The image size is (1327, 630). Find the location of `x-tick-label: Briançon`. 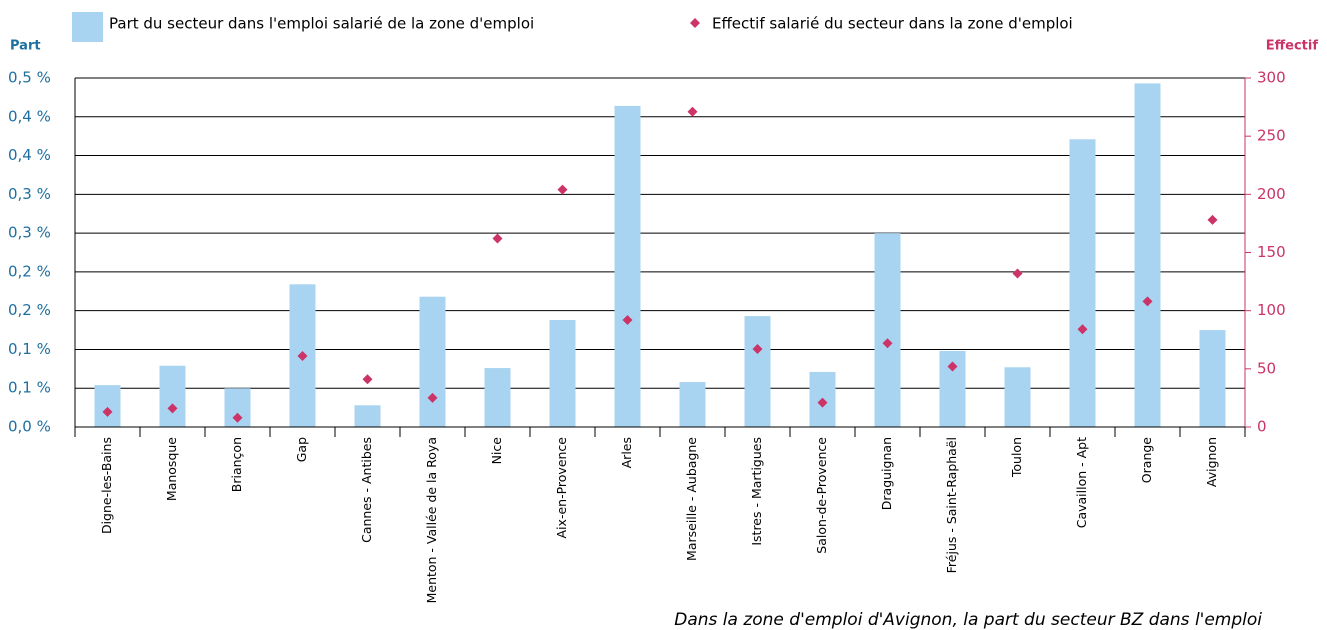

x-tick-label: Briançon is located at coordinates (236, 464).